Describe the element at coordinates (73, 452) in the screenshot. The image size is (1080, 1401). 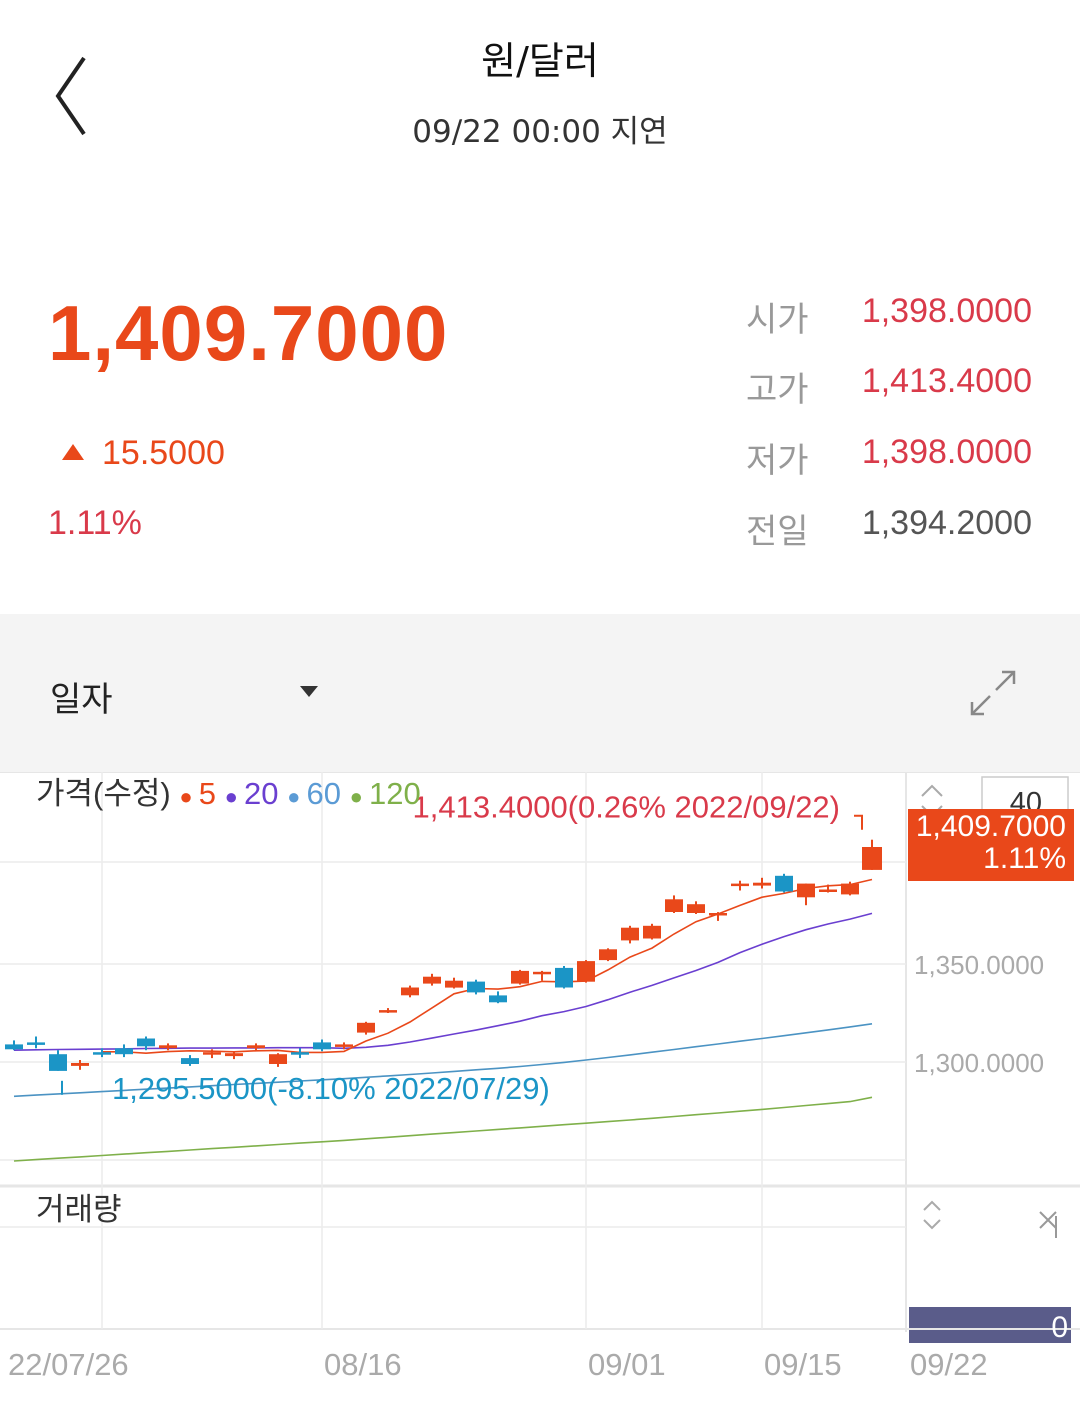
I see `up-triangle-icon` at that location.